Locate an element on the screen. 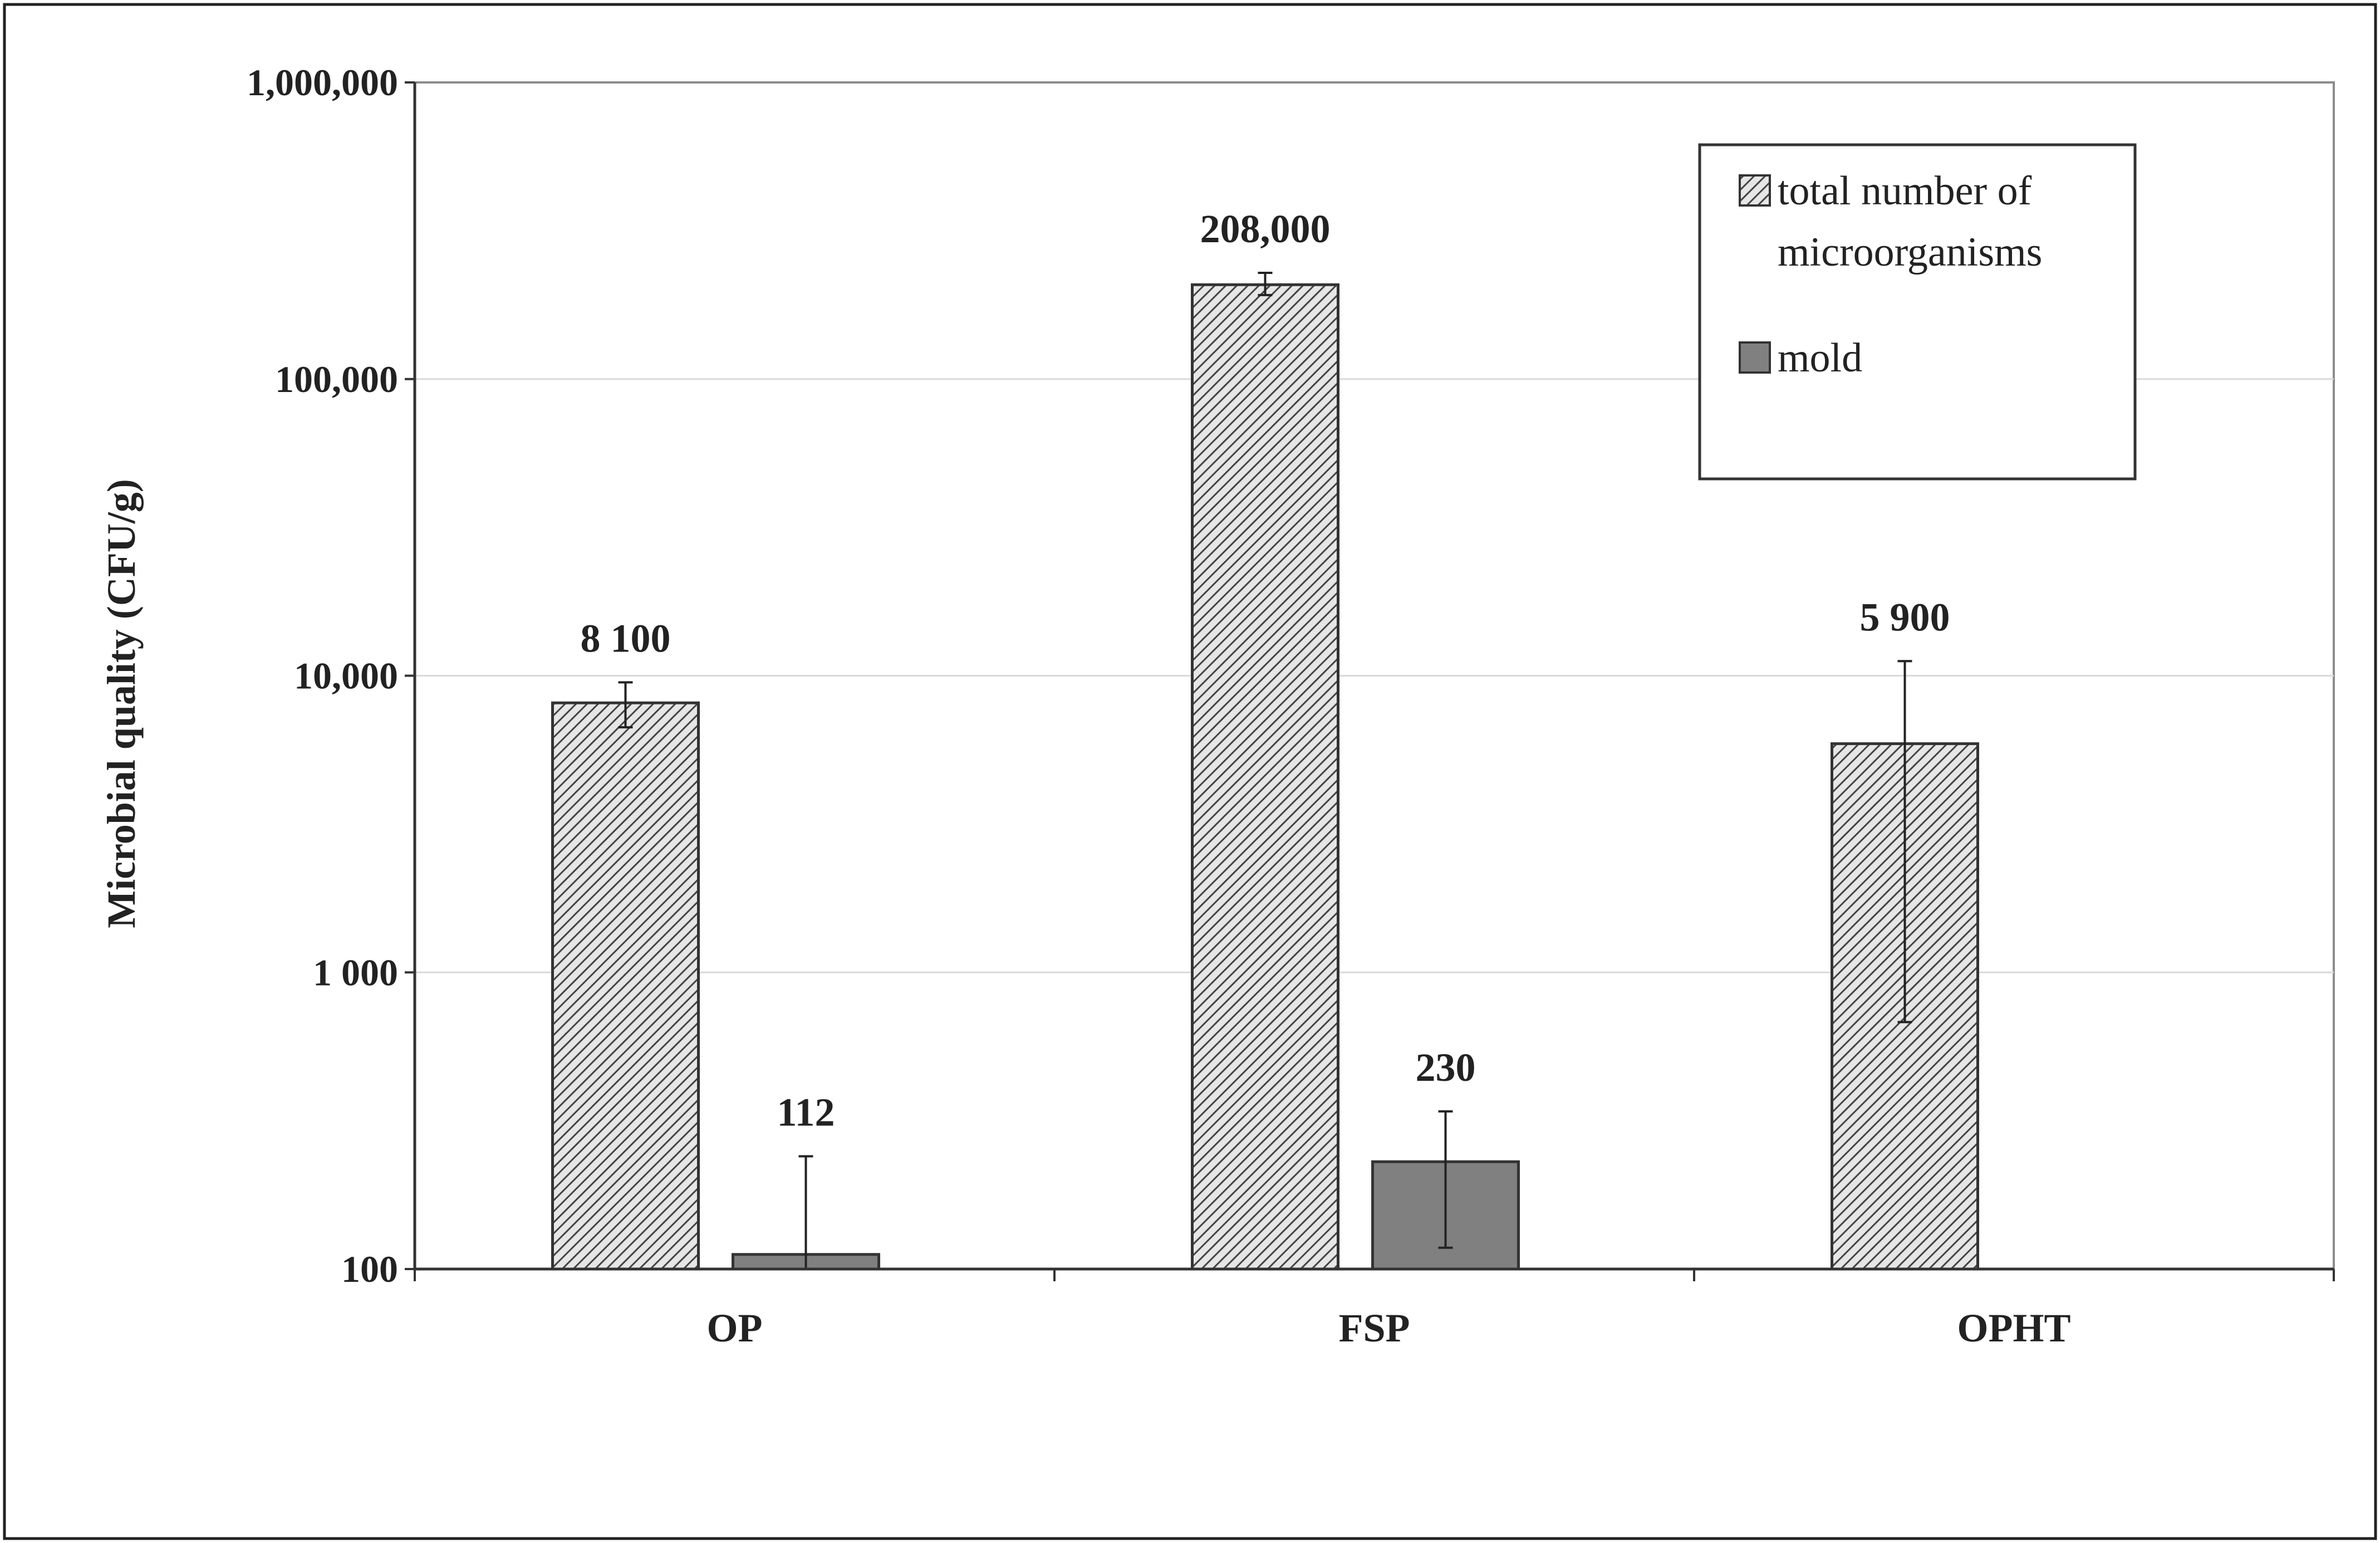 This screenshot has width=2380, height=1543. y-tick-label: 100 is located at coordinates (369, 1269).